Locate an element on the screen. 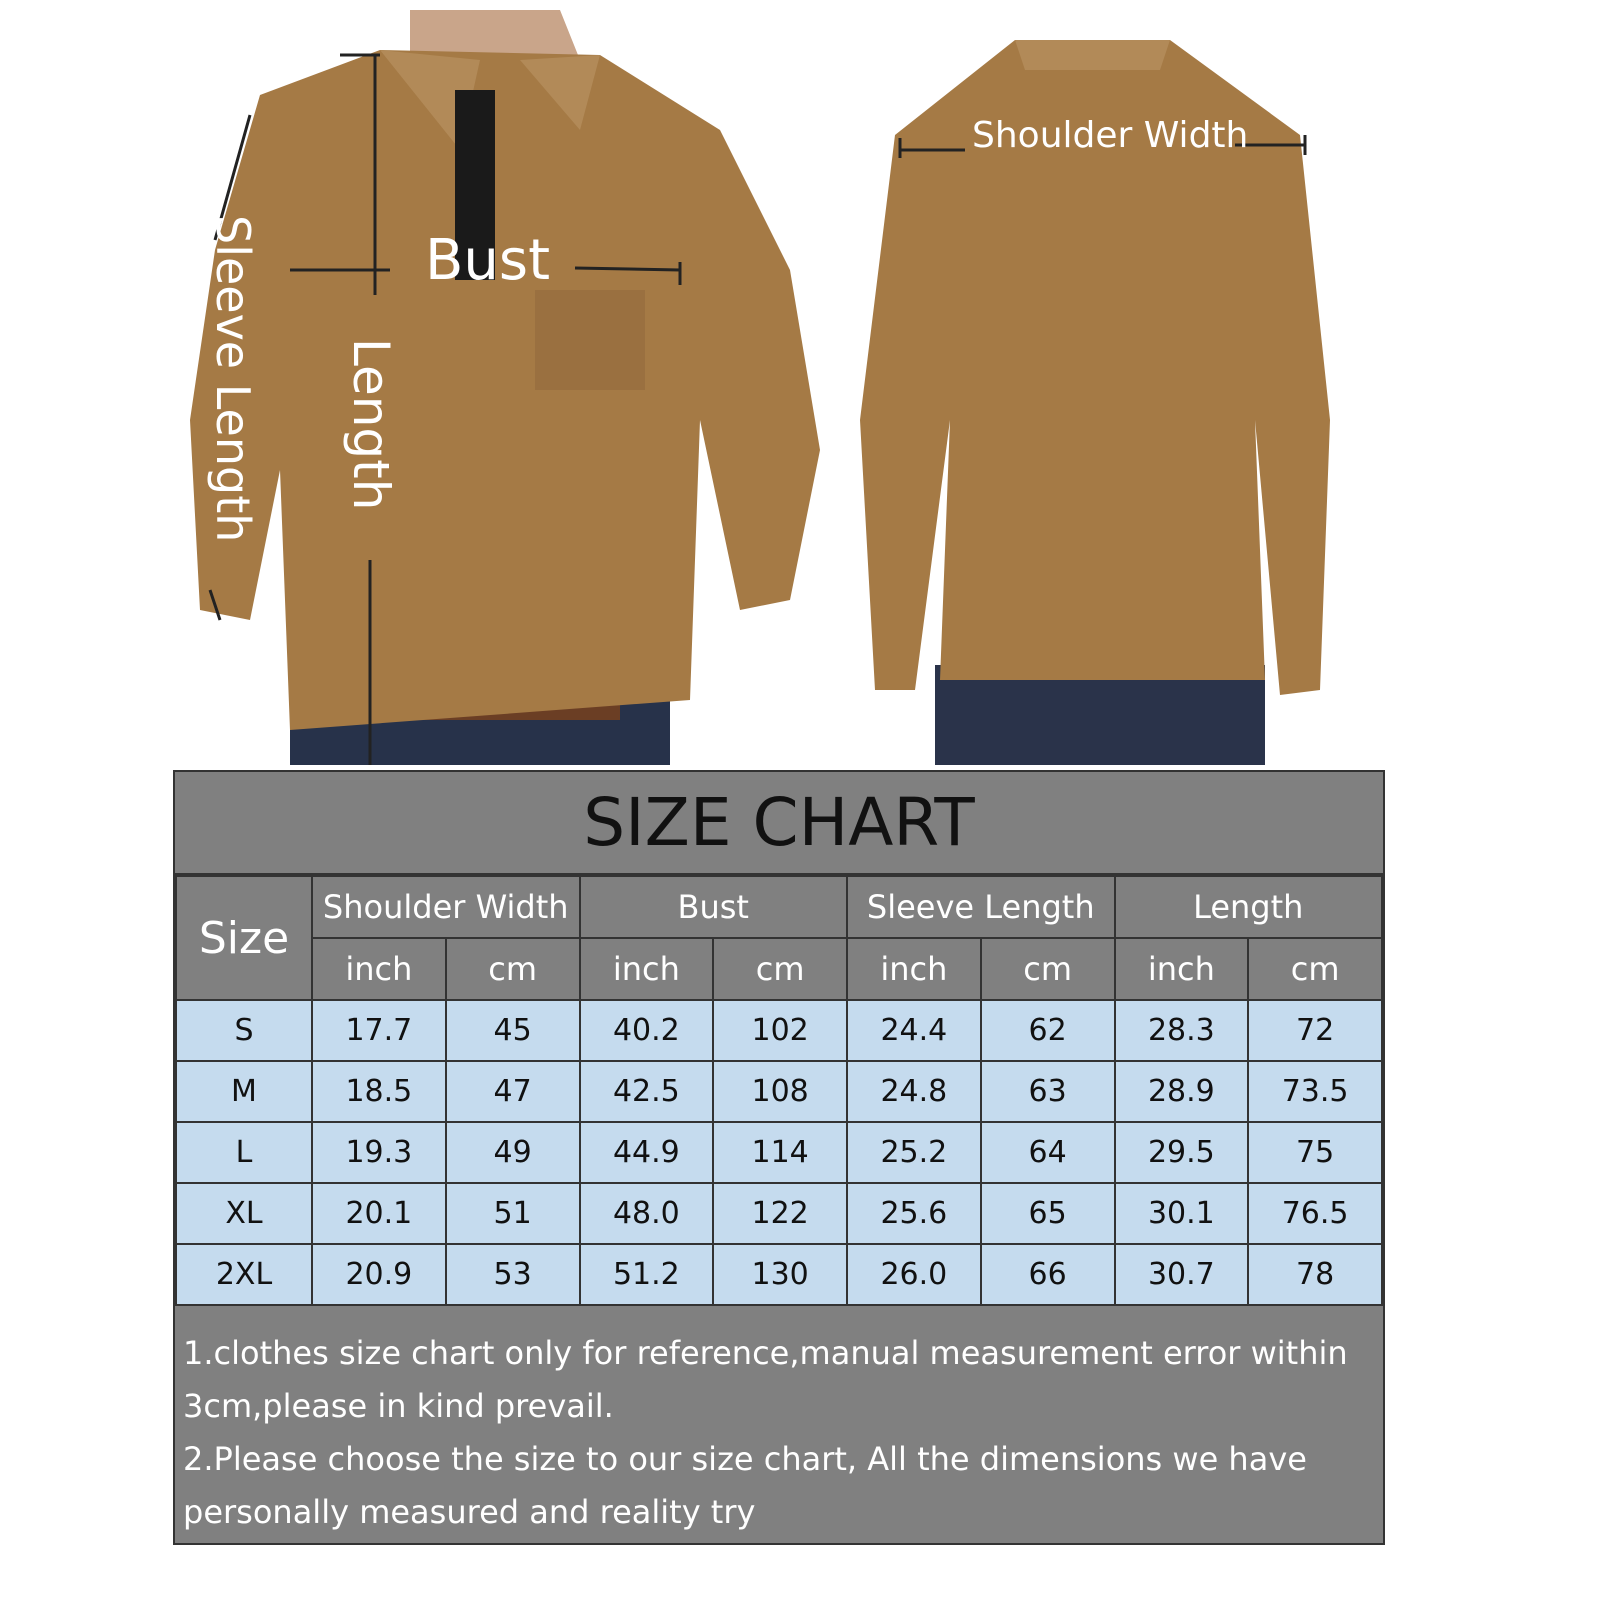  value-cell: 18.5 is located at coordinates (379, 1091).